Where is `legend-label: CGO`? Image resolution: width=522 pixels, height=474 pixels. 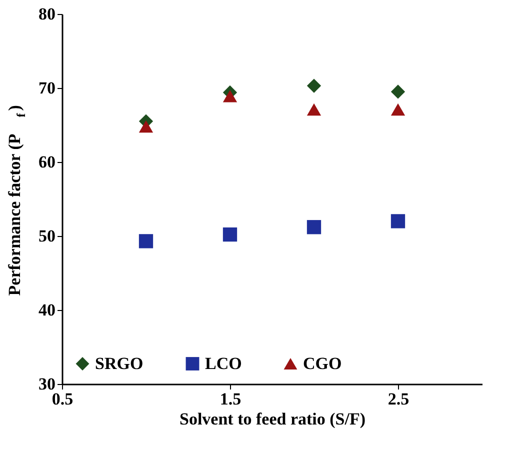 legend-label: CGO is located at coordinates (322, 363).